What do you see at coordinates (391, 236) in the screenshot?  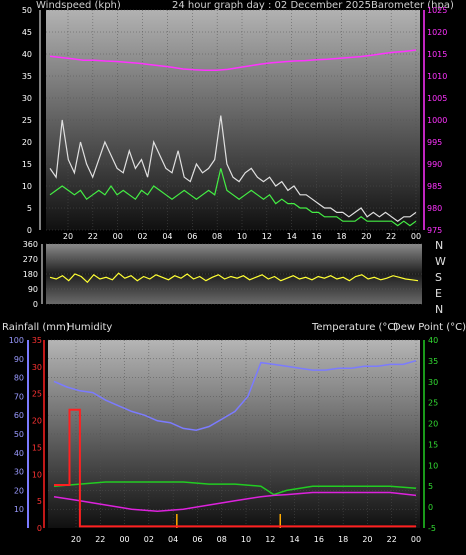 I see `wind-x-tick-label: 22` at bounding box center [391, 236].